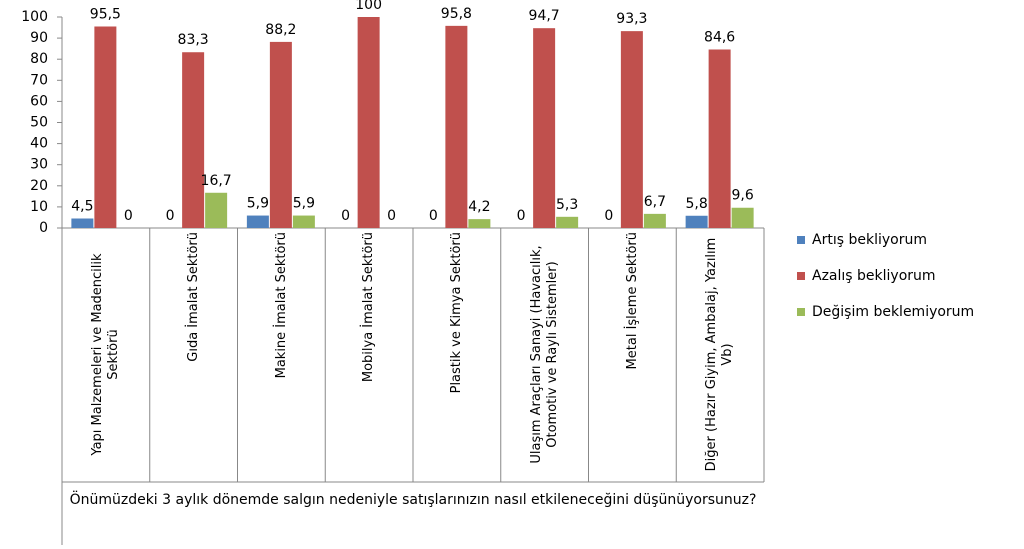 The width and height of the screenshot is (1024, 549). Describe the element at coordinates (567, 205) in the screenshot. I see `data-label: 5,3` at that location.